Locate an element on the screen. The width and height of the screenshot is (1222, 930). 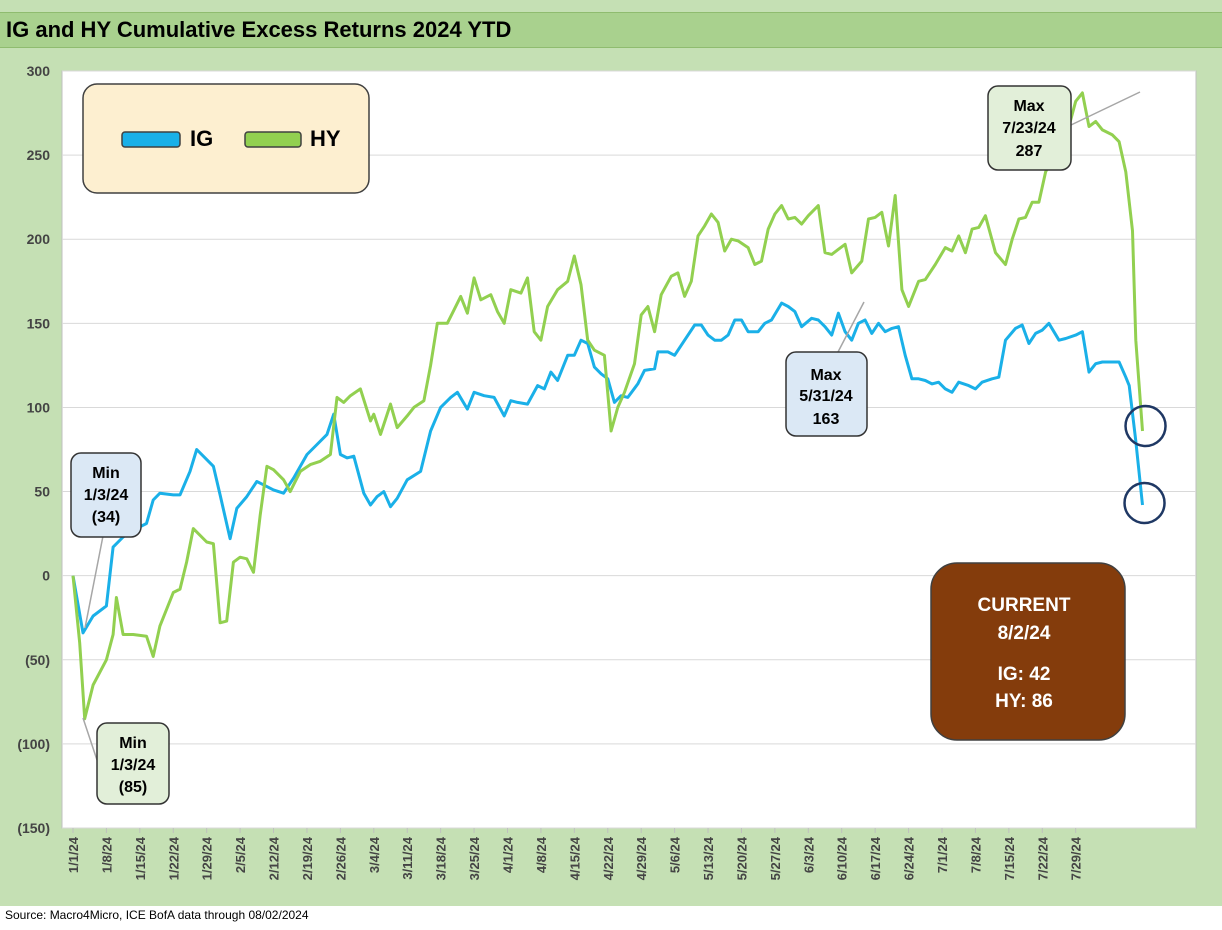
legend-label-hy: HY is located at coordinates (325, 138).